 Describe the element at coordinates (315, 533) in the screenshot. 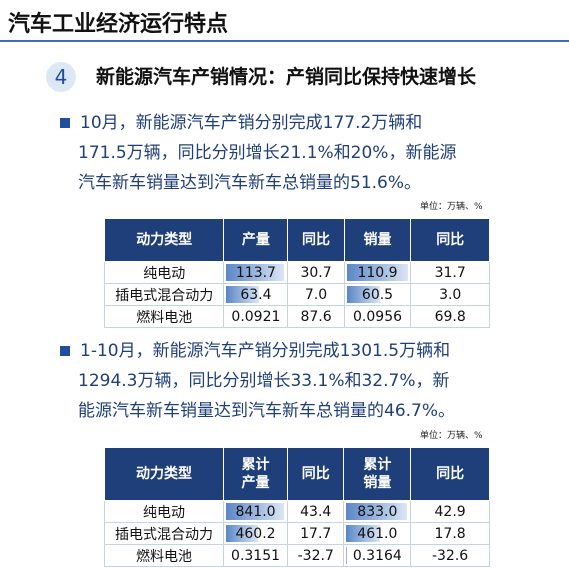

I see `table-cell: 17.7` at that location.